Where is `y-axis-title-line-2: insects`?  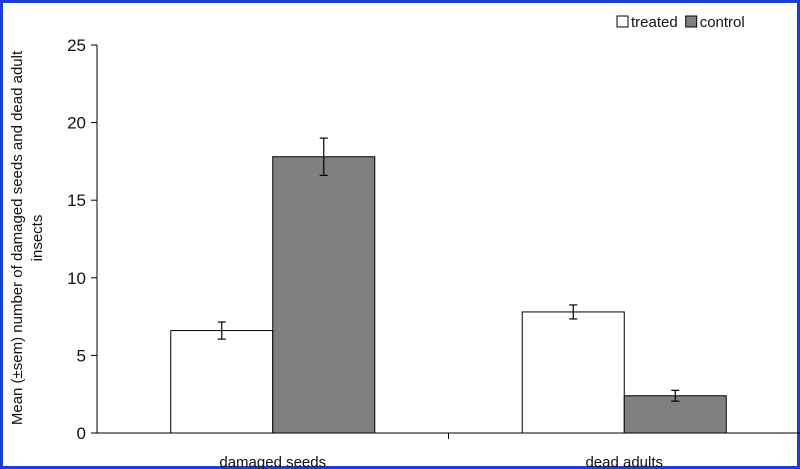 y-axis-title-line-2: insects is located at coordinates (37, 238).